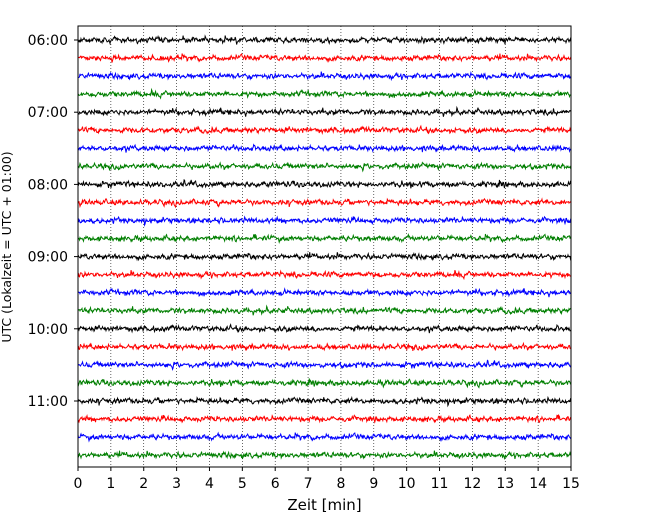 The height and width of the screenshot is (520, 650). Describe the element at coordinates (308, 484) in the screenshot. I see `x-tick-label: 7` at that location.